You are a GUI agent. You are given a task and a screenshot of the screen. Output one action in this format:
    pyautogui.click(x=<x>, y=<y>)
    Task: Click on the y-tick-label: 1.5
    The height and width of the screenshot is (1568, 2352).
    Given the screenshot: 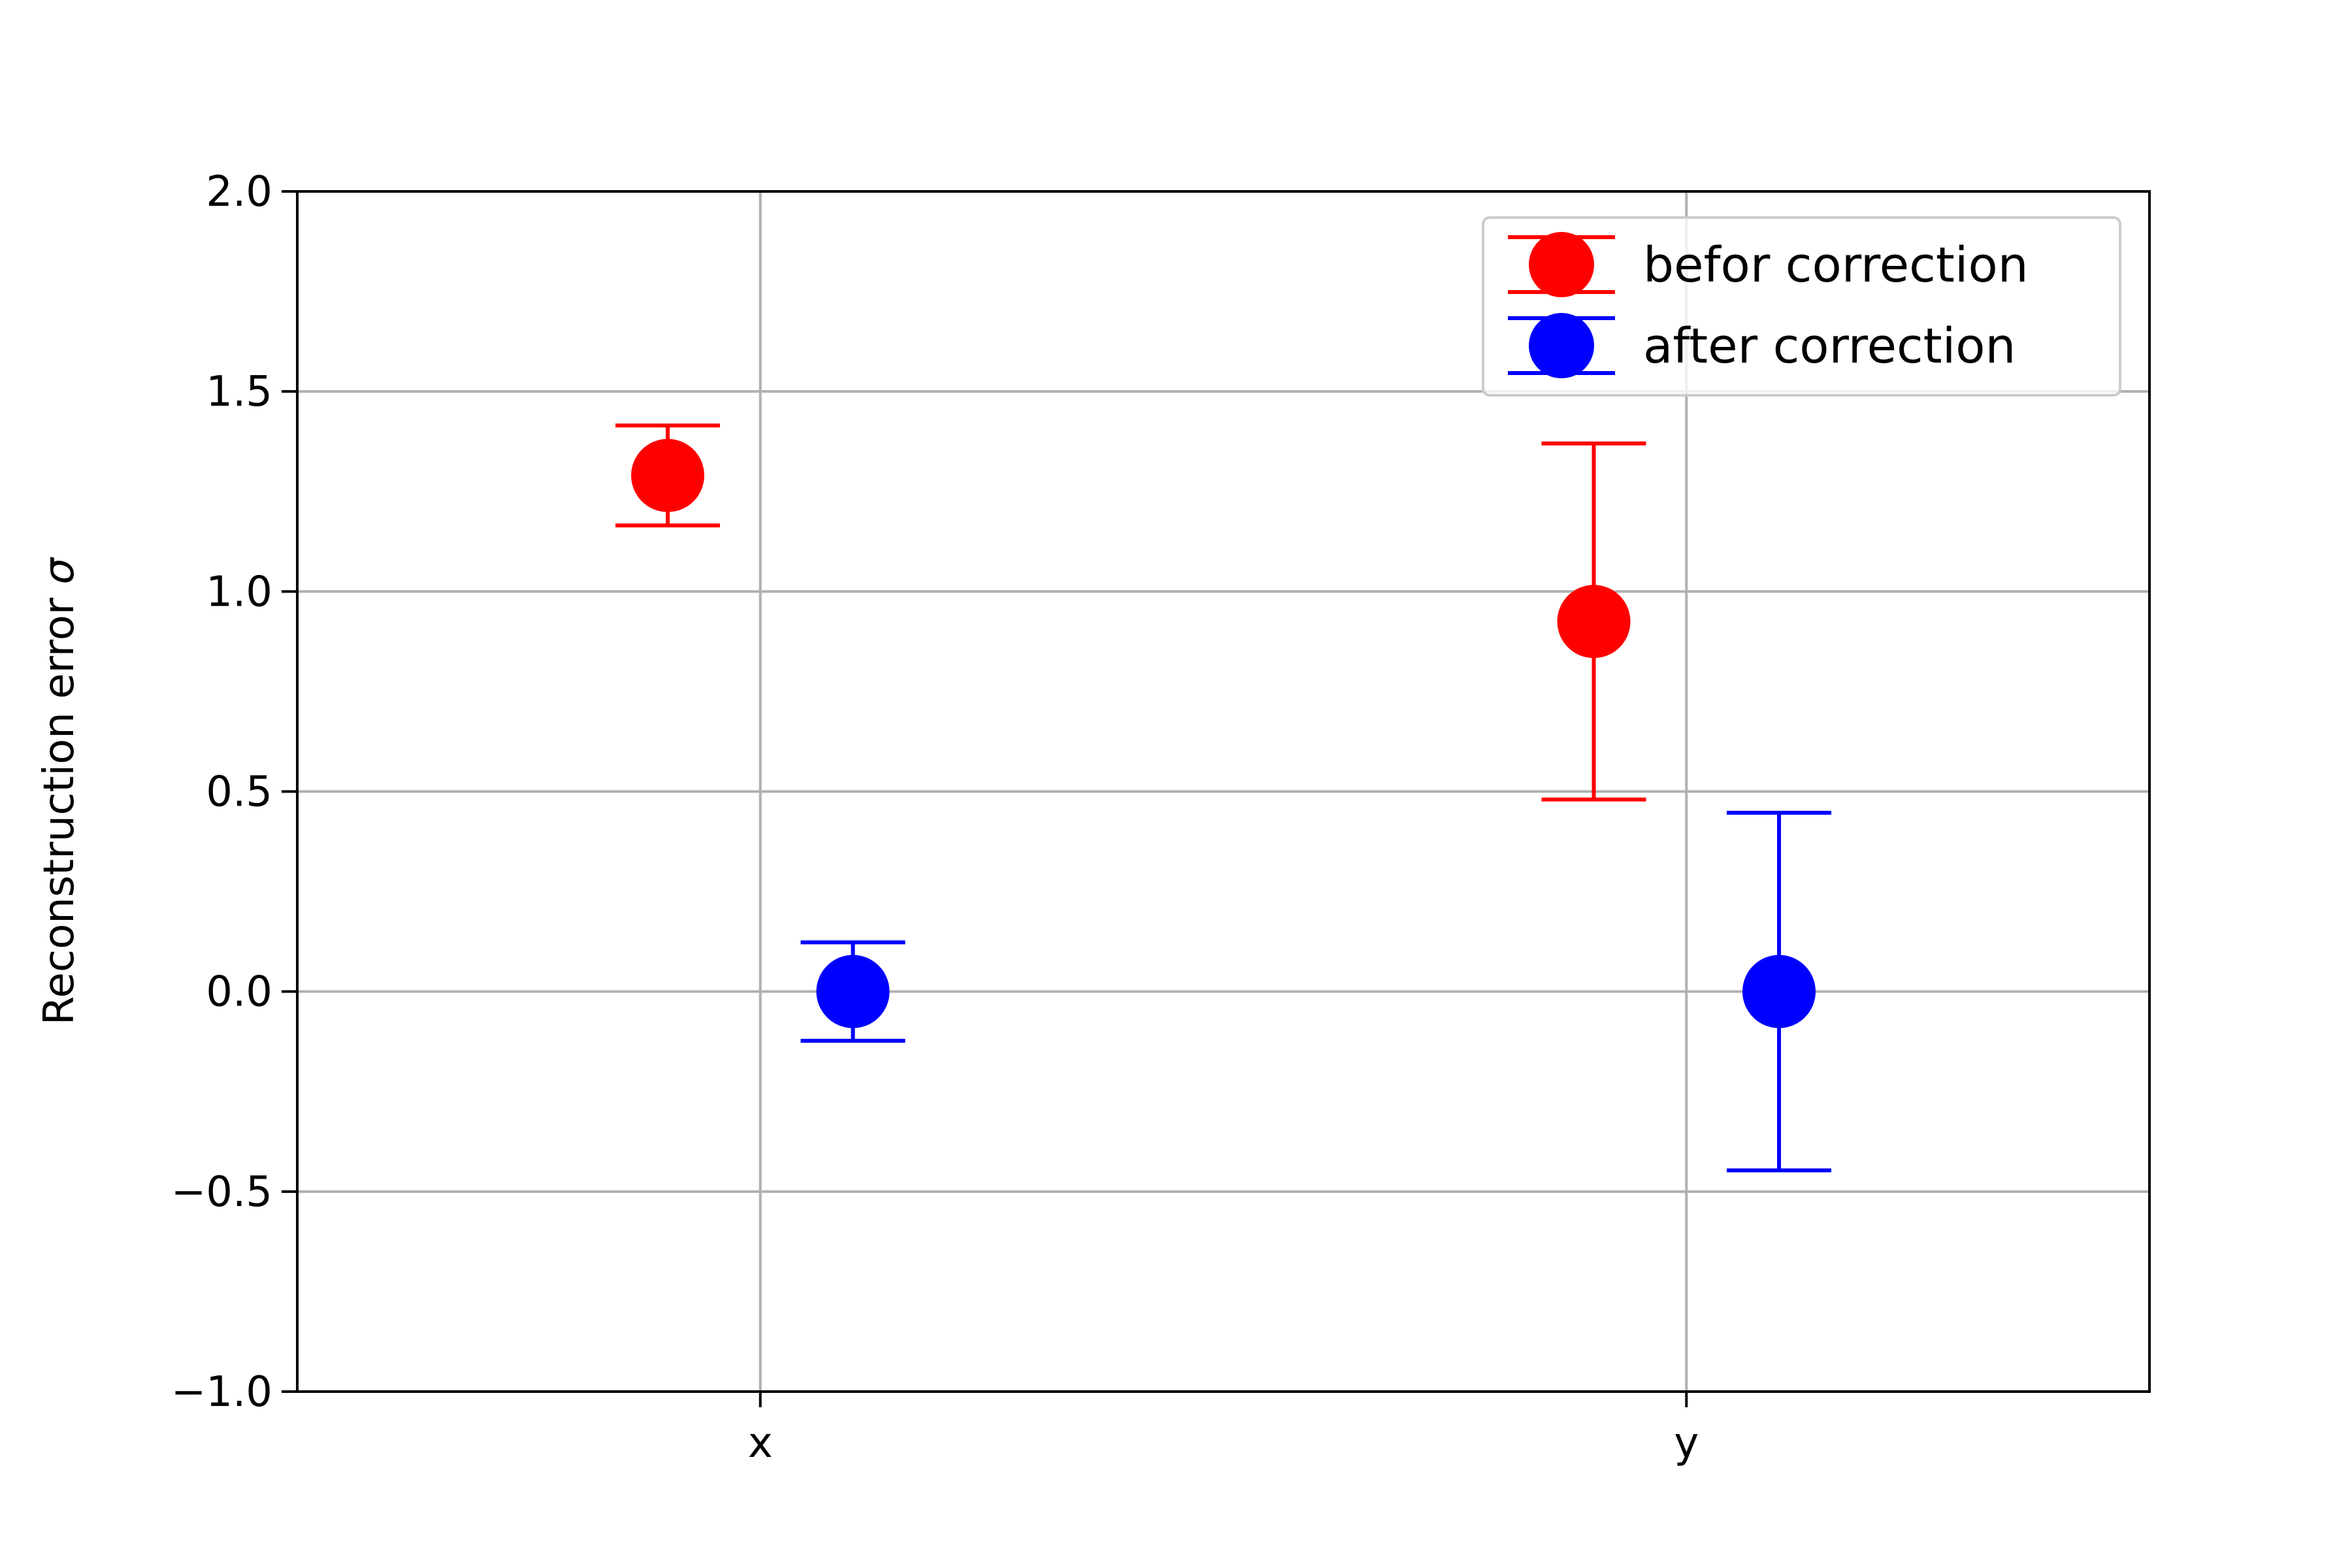 What is the action you would take?
    pyautogui.click(x=239, y=392)
    